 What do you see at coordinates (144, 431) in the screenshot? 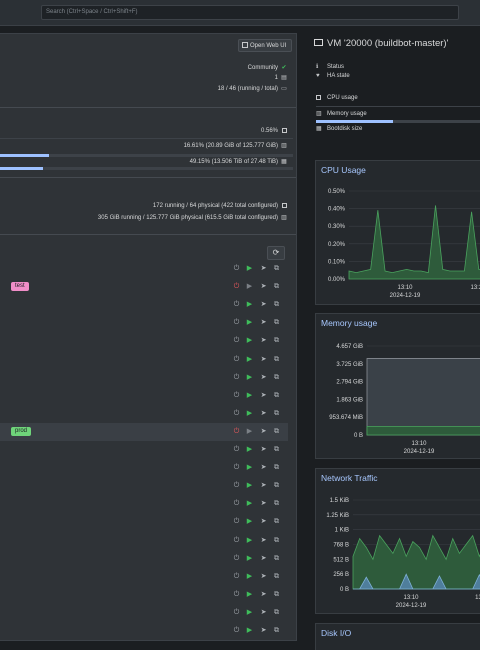
I see `guest-row: prod ⏻ ▶ ➤ ⧉` at bounding box center [144, 431].